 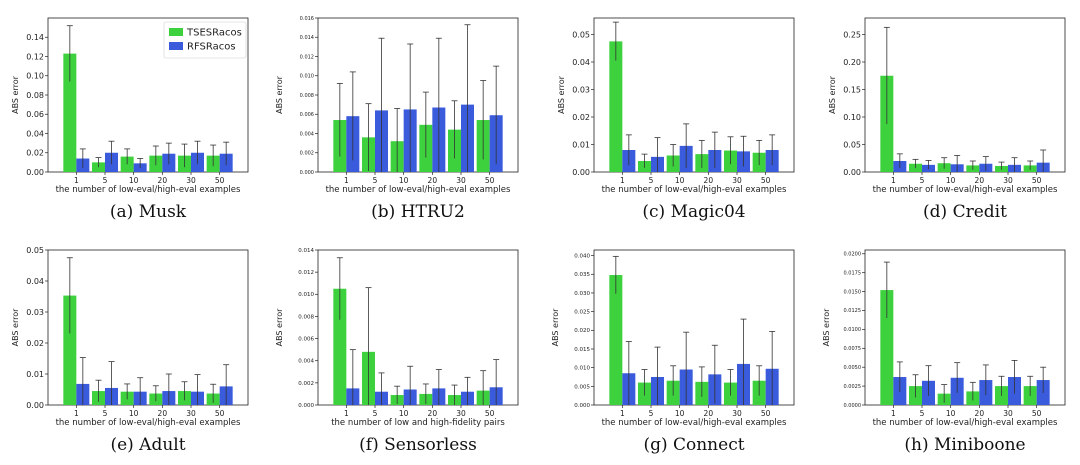 What do you see at coordinates (418, 445) in the screenshot?
I see `panel-caption: (f) Sensorless` at bounding box center [418, 445].